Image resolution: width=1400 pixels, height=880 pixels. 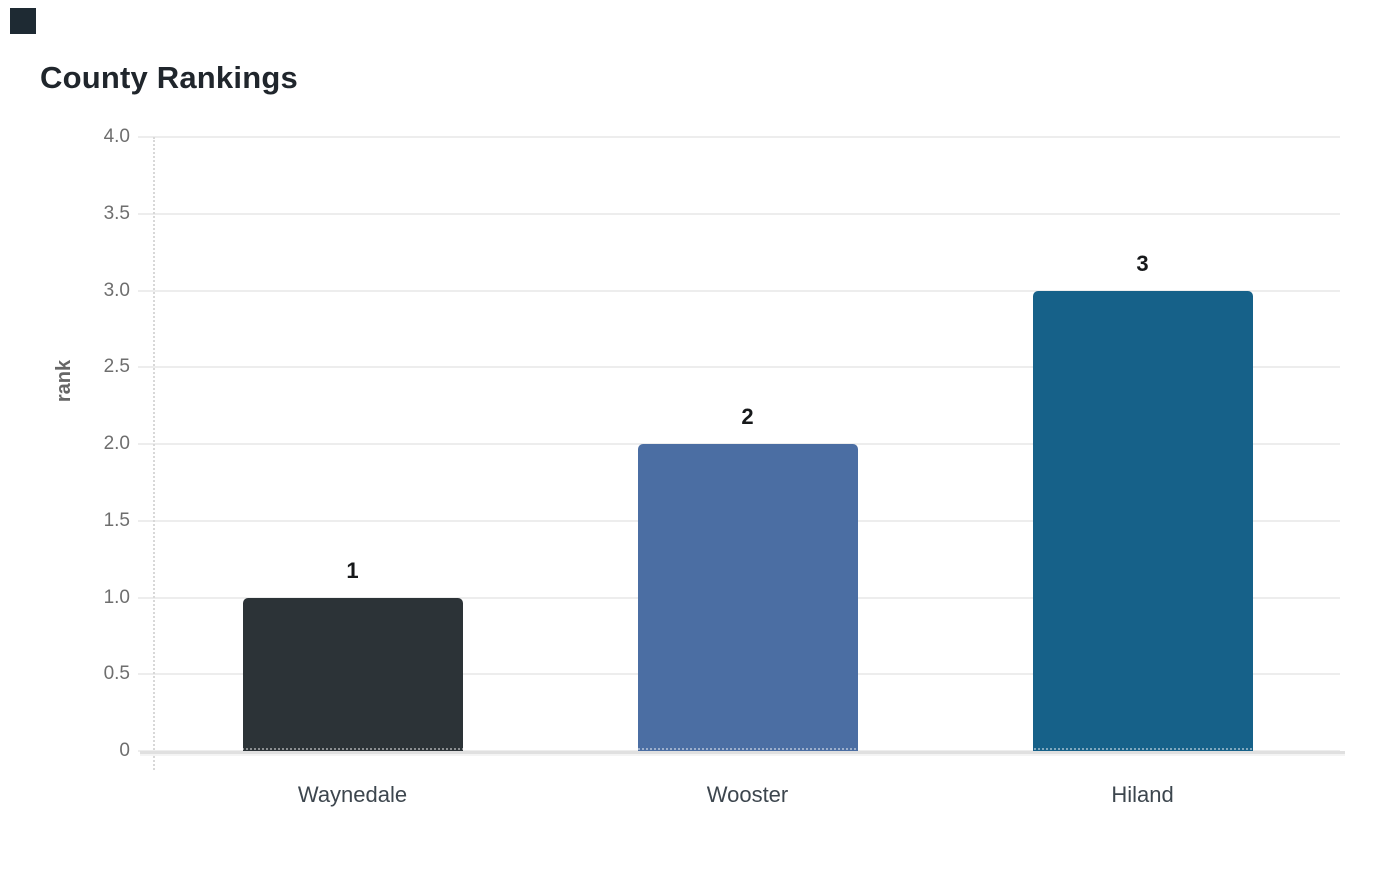 What do you see at coordinates (747, 416) in the screenshot?
I see `bar-value-label-wooster: 2` at bounding box center [747, 416].